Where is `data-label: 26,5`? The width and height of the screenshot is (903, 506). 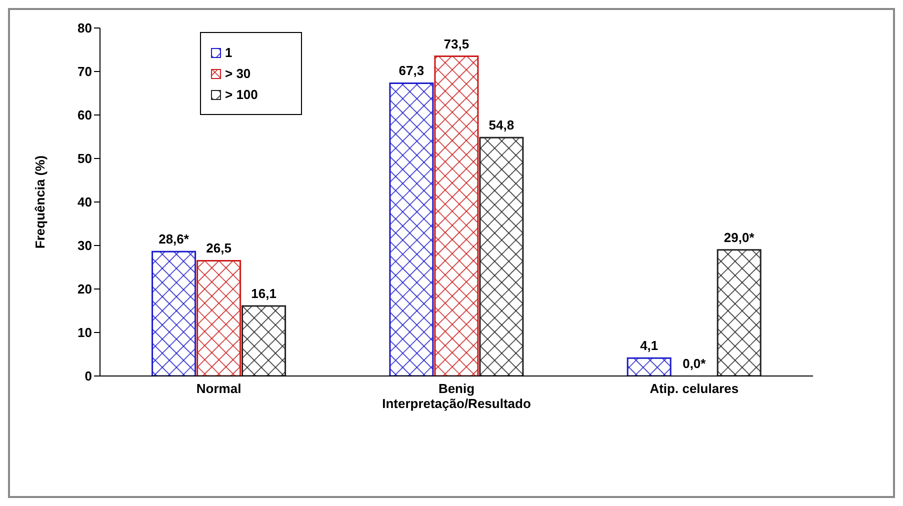 data-label: 26,5 is located at coordinates (219, 248).